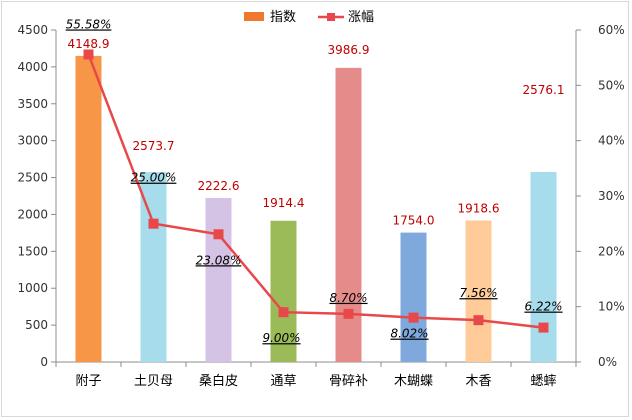 The height and width of the screenshot is (420, 632). I want to click on category-label: 附子, so click(88, 381).